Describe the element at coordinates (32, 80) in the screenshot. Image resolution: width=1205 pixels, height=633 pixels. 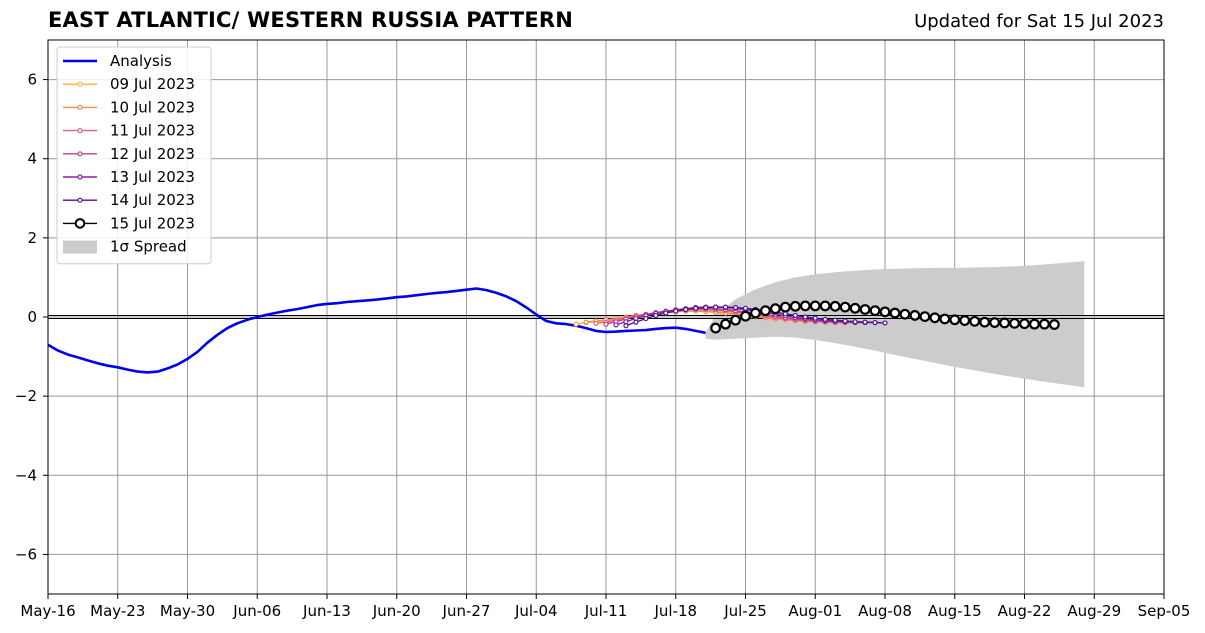
I see `y-tick-label: 6` at that location.